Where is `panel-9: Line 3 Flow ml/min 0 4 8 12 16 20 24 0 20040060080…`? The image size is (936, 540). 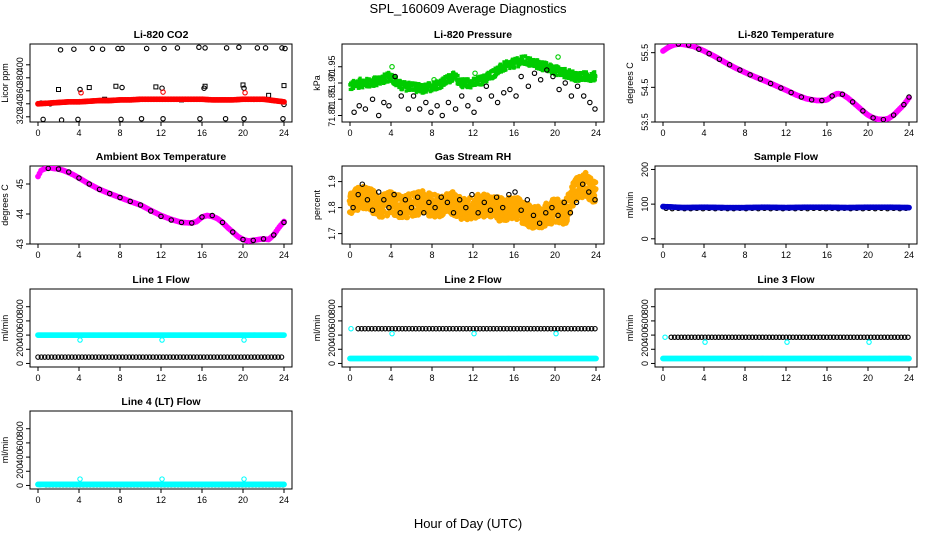
panel-9: Line 3 Flow ml/min 0 4 8 12 16 20 24 0 20040060080… is located at coordinates (771, 328).